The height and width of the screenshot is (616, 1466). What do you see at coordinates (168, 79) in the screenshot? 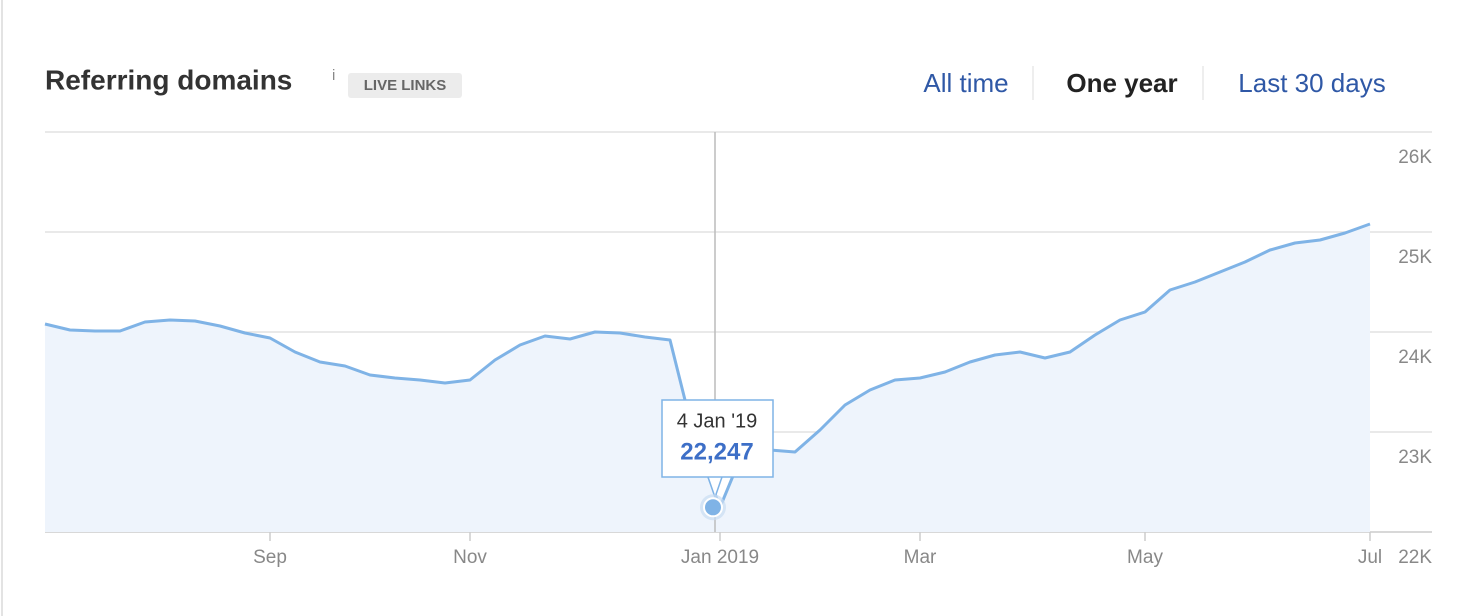
I see `chart-title: Referring domains` at bounding box center [168, 79].